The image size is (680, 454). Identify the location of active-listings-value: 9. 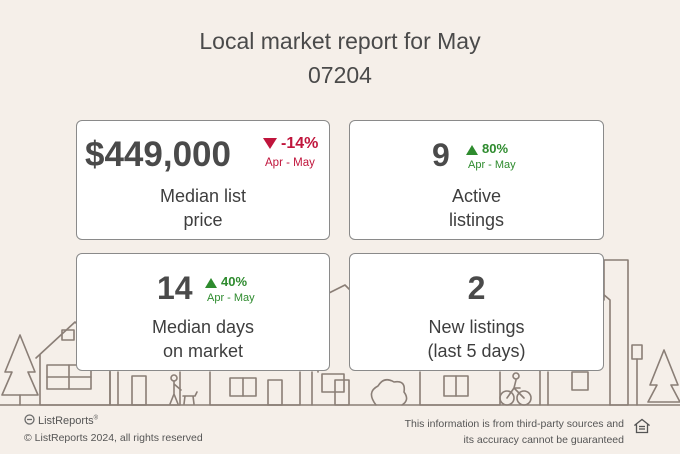
(441, 155).